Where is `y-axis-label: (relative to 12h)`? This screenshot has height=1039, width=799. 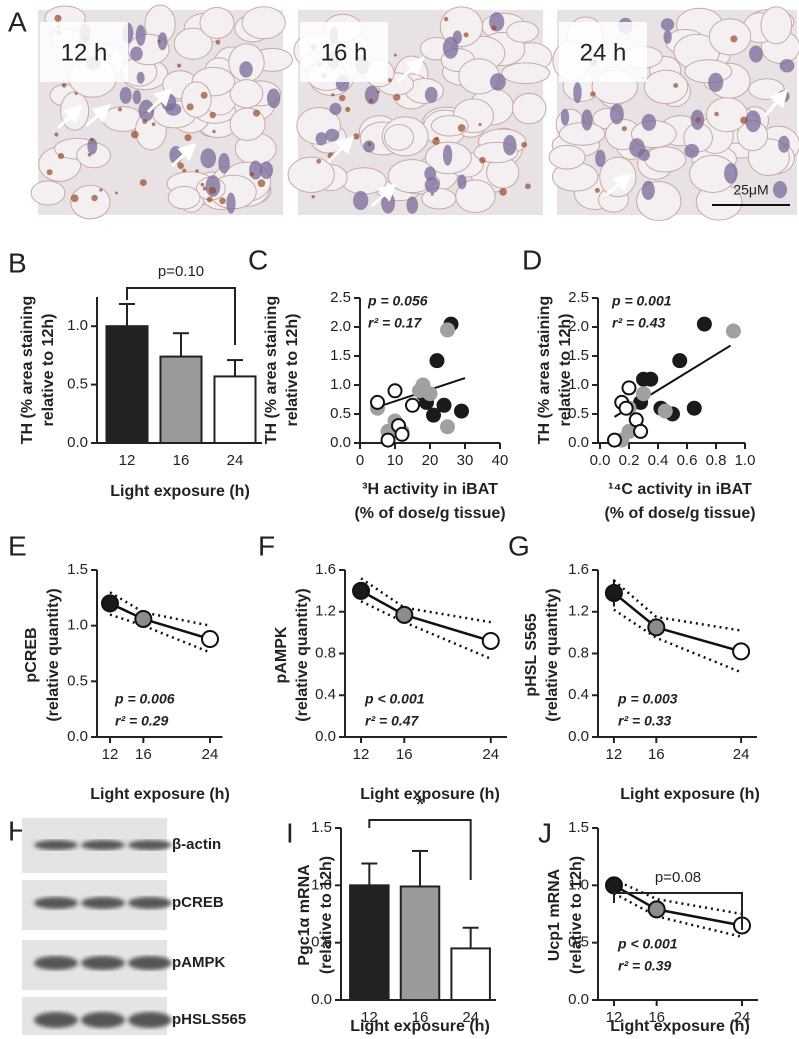
y-axis-label: (relative to 12h) is located at coordinates (326, 915).